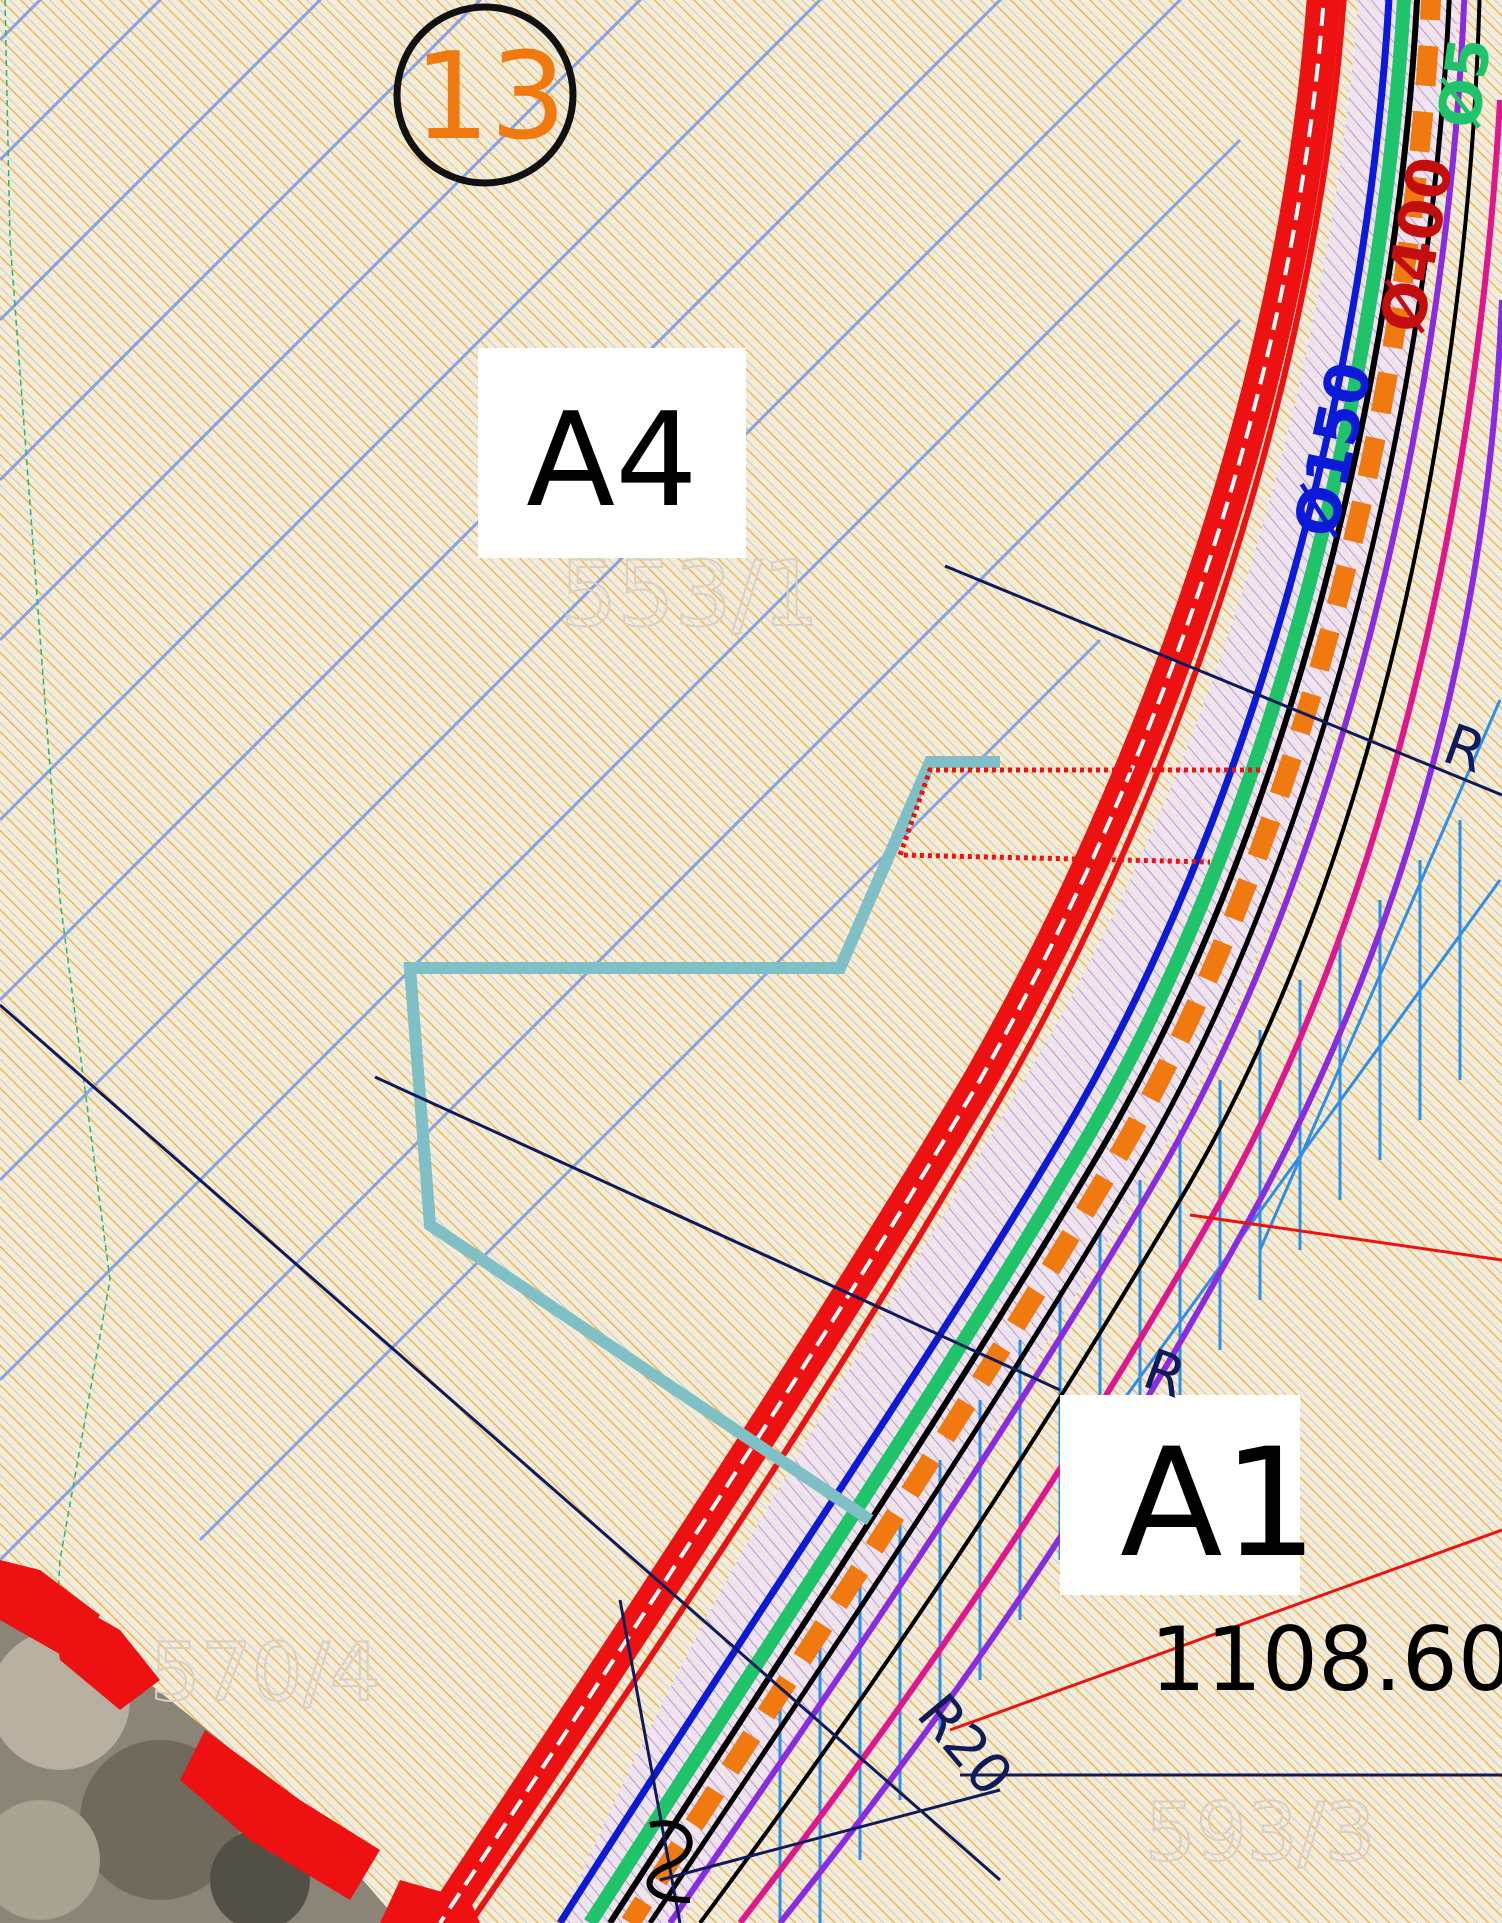 This screenshot has height=1923, width=1502. Describe the element at coordinates (490, 97) in the screenshot. I see `sheet-number: 13` at that location.